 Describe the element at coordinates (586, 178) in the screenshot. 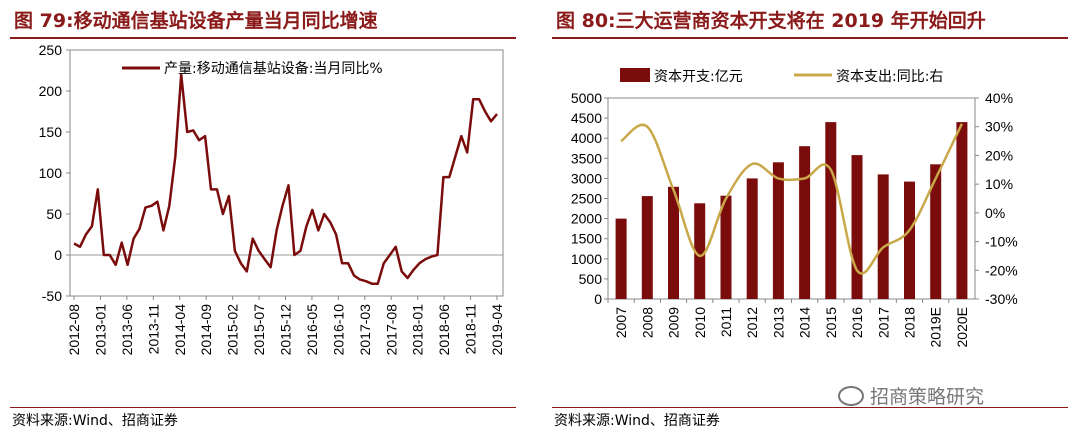

I see `right-yleft-tick-label: 3000` at that location.